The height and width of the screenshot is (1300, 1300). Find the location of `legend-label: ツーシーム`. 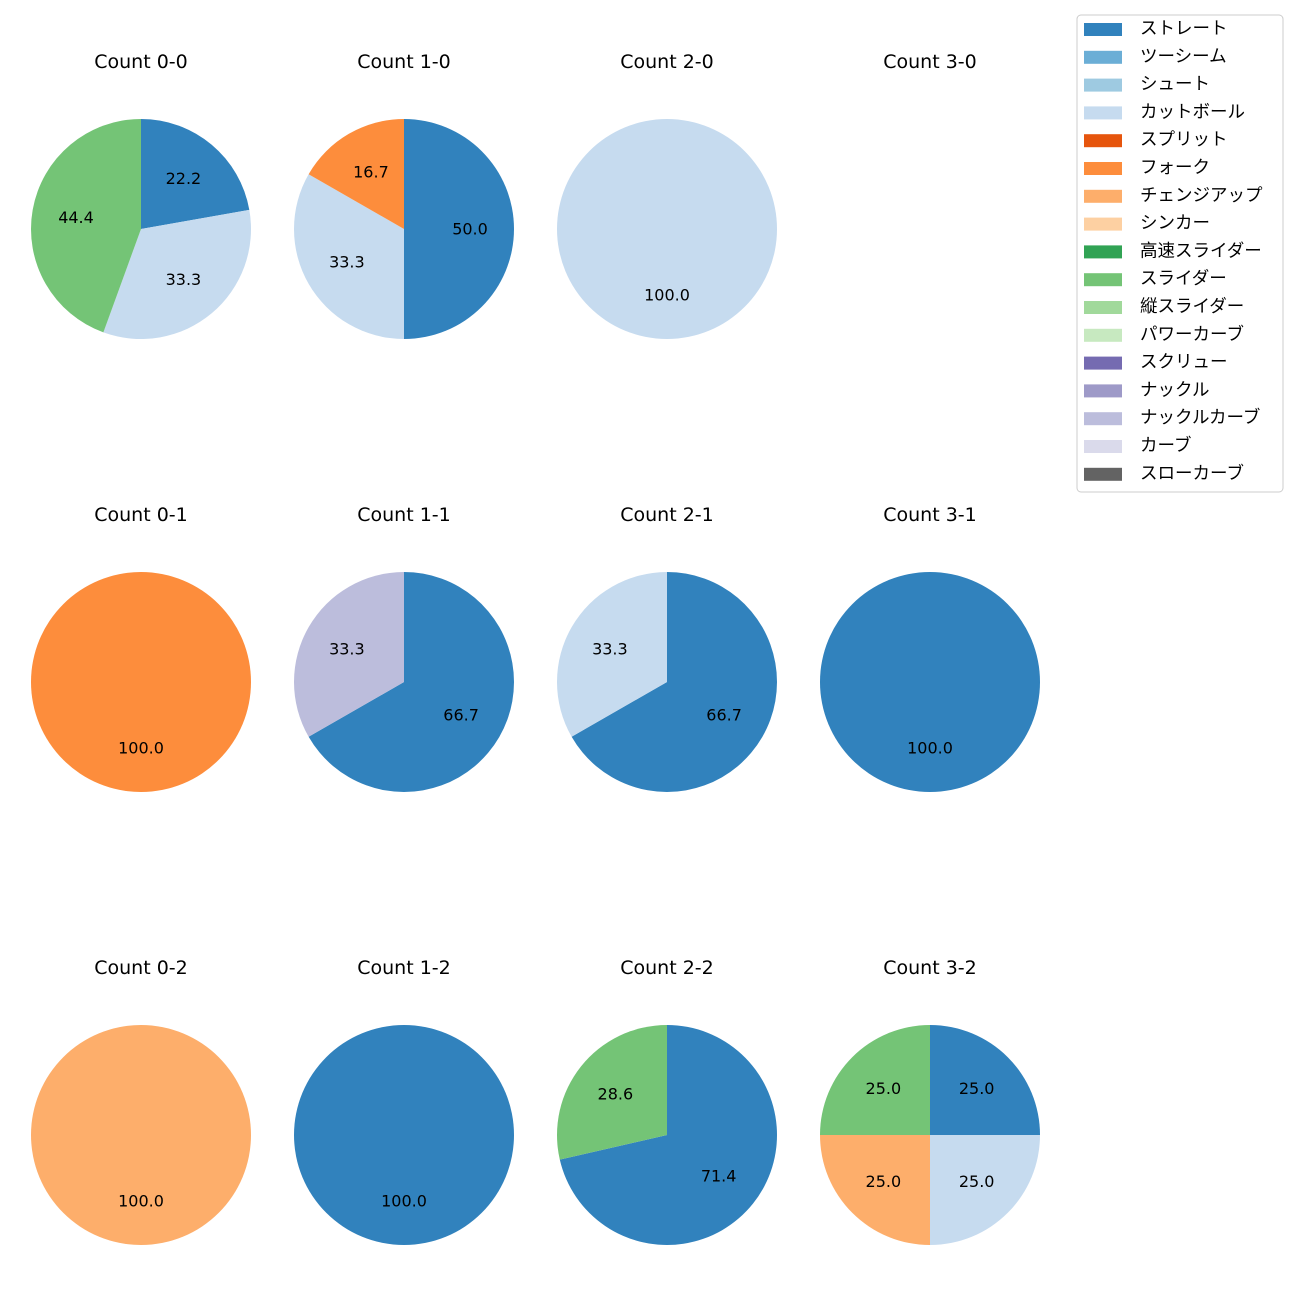

legend-label: ツーシーム is located at coordinates (1183, 57).